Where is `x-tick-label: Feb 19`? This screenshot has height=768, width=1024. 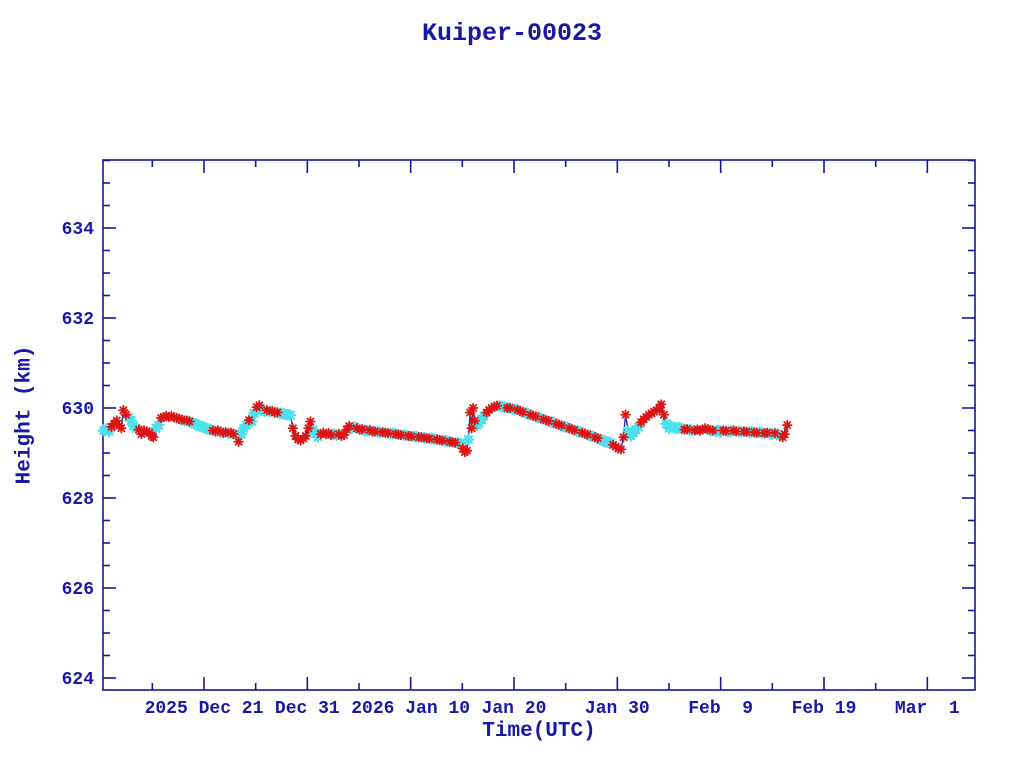 x-tick-label: Feb 19 is located at coordinates (824, 709).